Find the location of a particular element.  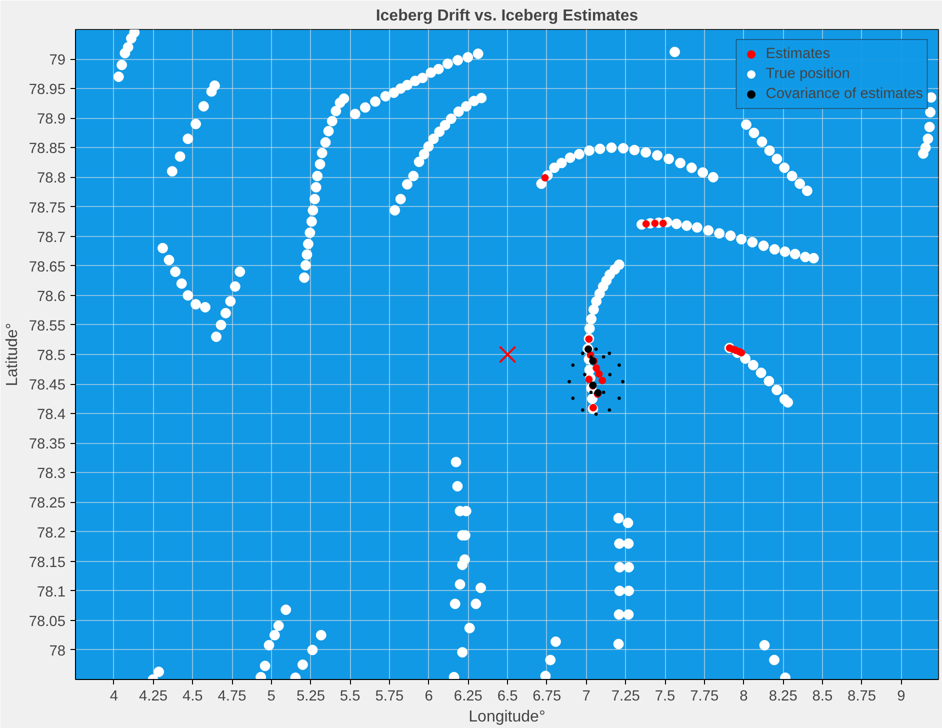

x-tick-label: 9 is located at coordinates (901, 696).